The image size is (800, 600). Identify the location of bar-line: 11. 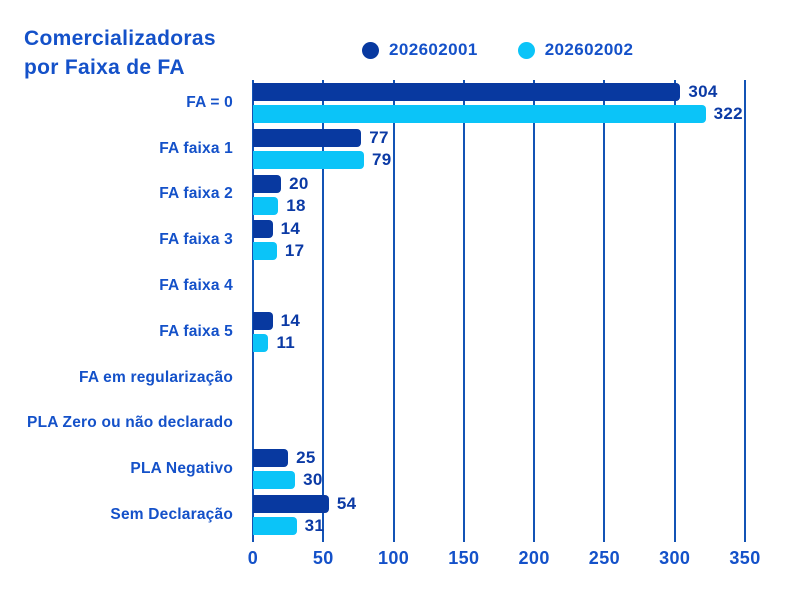
(499, 342).